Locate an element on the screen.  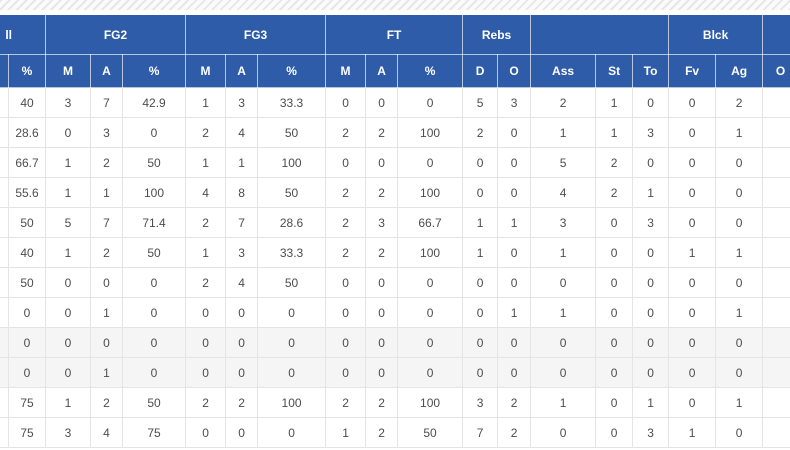
stat-cell: 5 is located at coordinates (563, 162).